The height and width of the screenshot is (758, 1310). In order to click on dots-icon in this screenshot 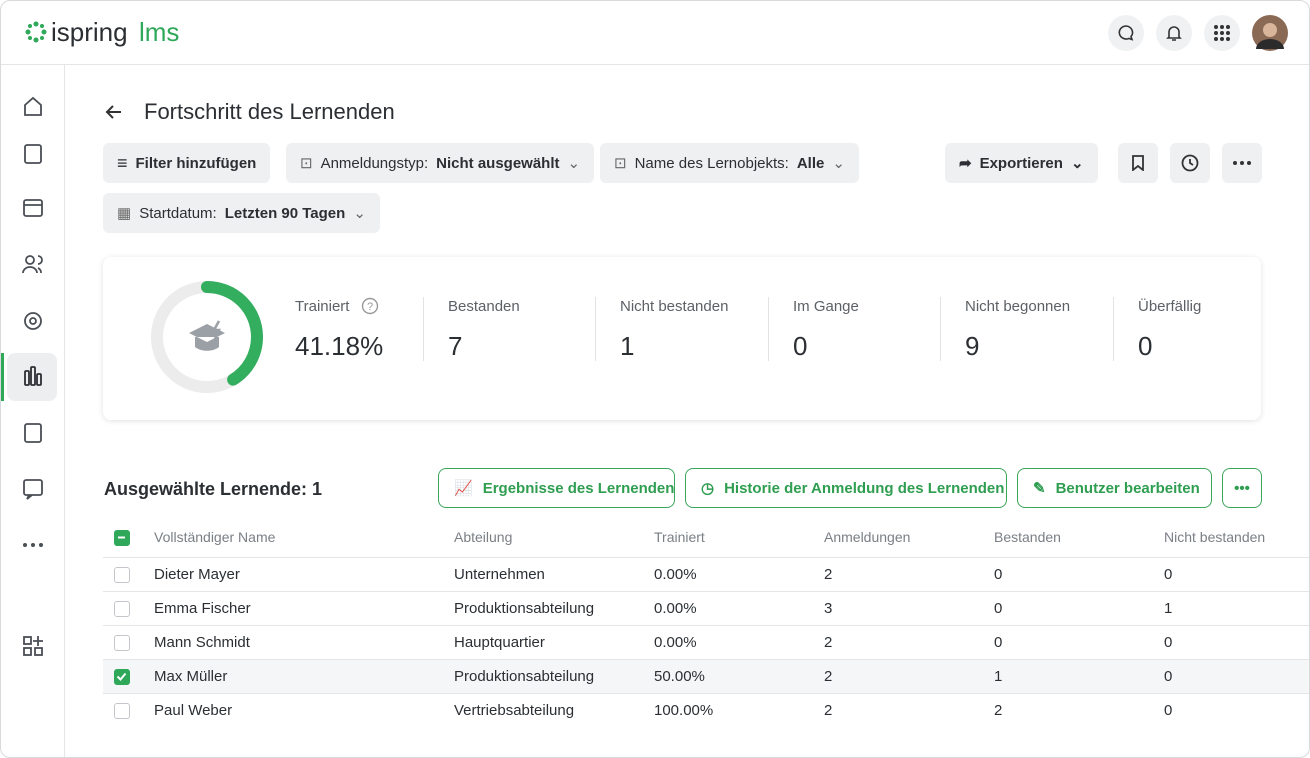, I will do `click(1242, 163)`.